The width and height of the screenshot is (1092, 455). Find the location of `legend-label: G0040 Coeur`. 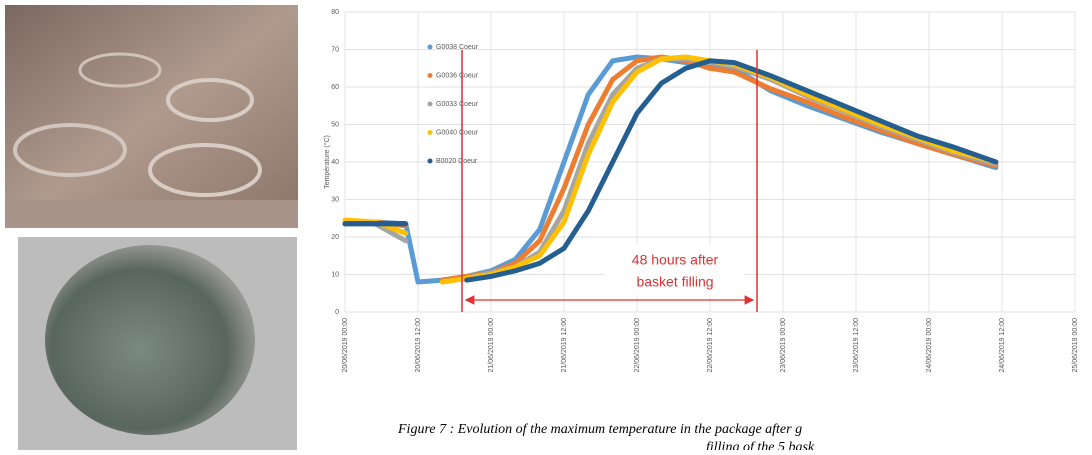

legend-label: G0040 Coeur is located at coordinates (457, 132).